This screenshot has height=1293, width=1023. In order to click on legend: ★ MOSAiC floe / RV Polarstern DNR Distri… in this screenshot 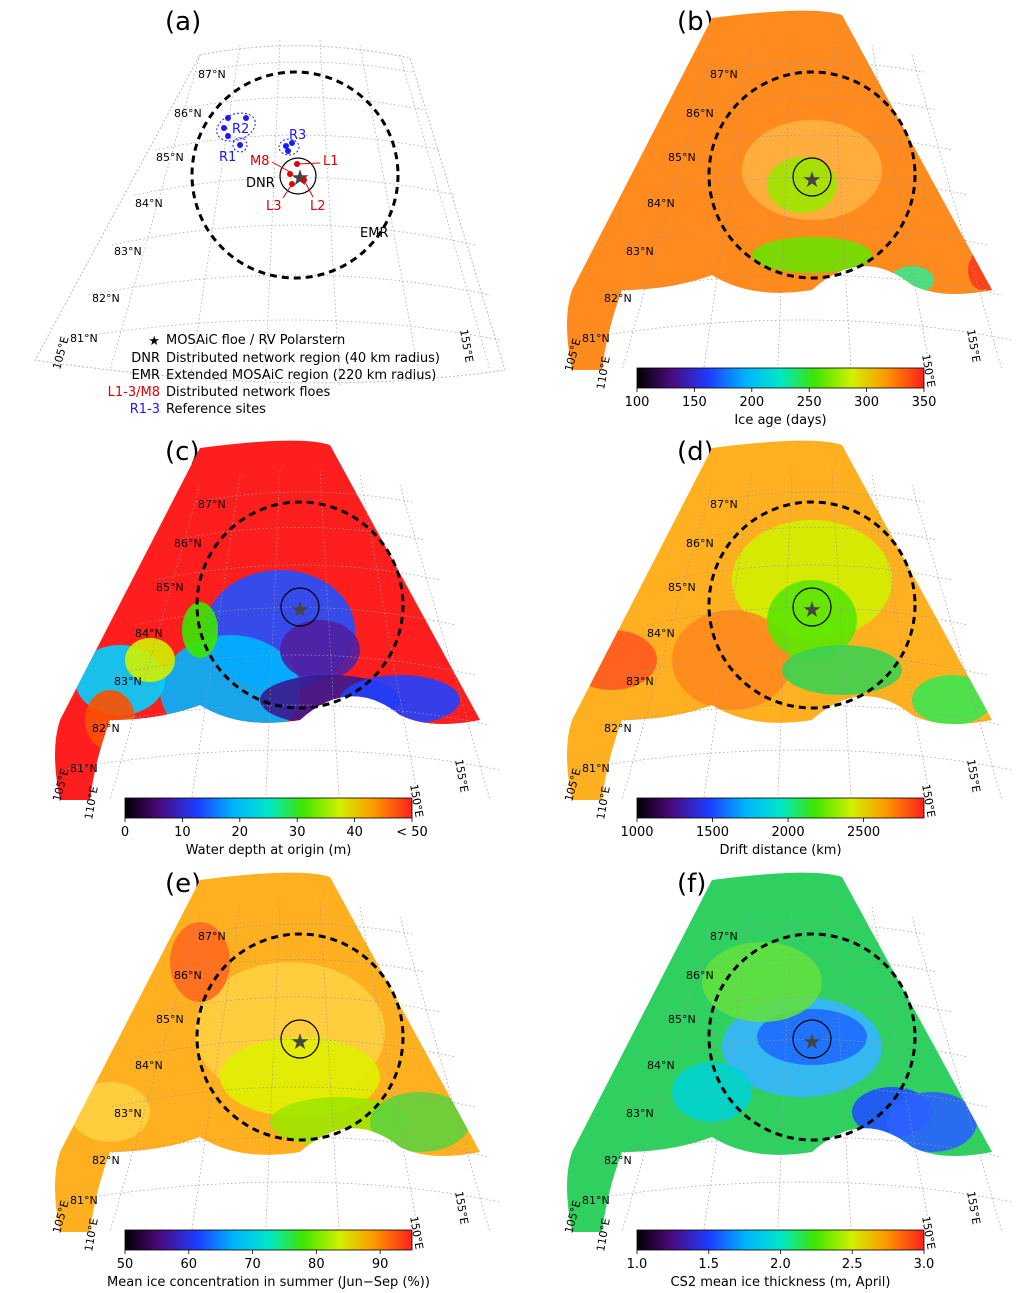, I will do `click(274, 375)`.